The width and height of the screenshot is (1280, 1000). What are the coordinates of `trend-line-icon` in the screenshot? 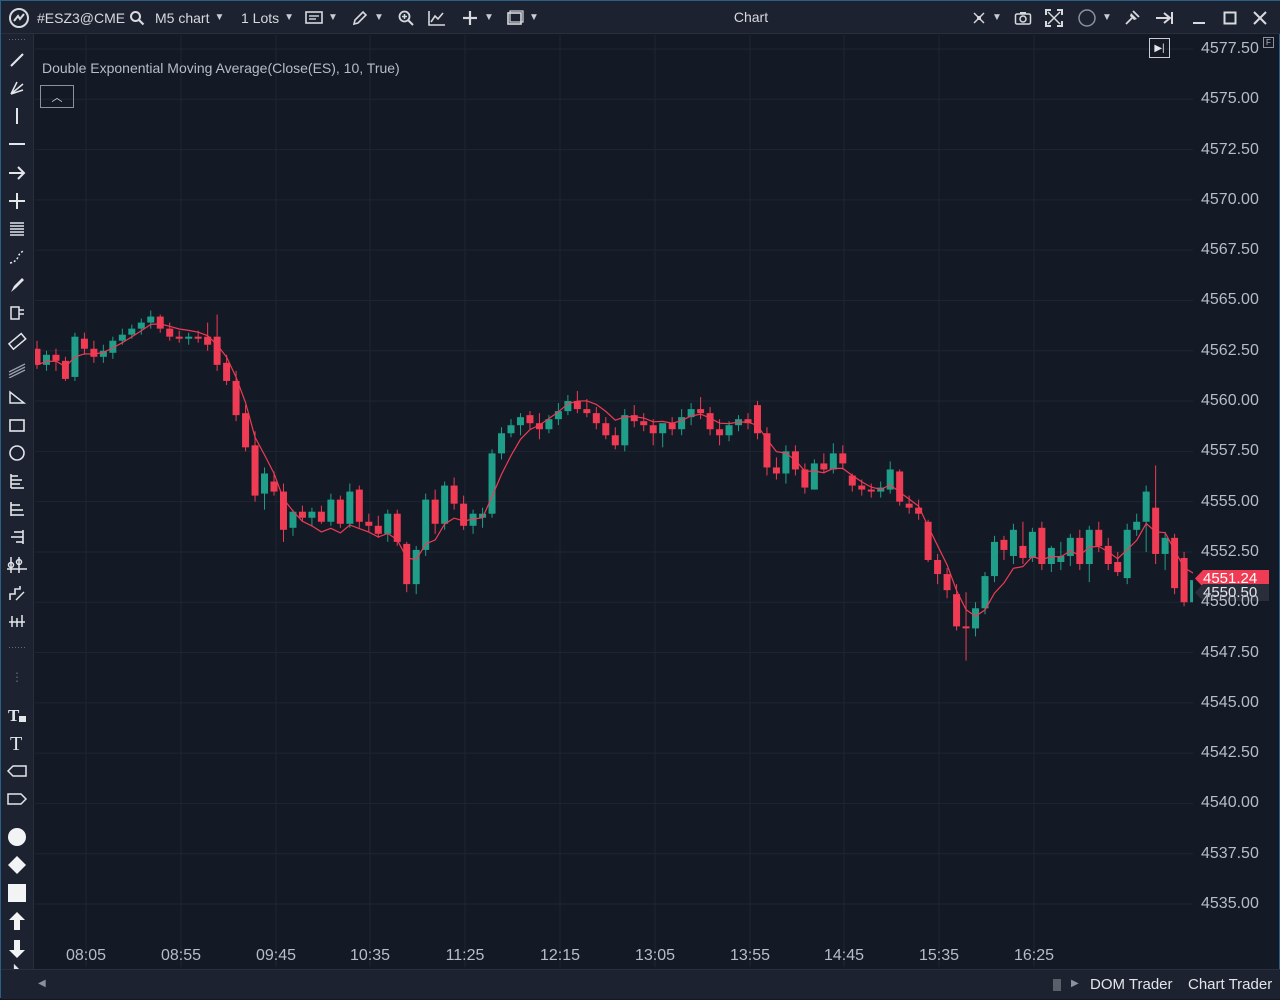 It's located at (17, 60).